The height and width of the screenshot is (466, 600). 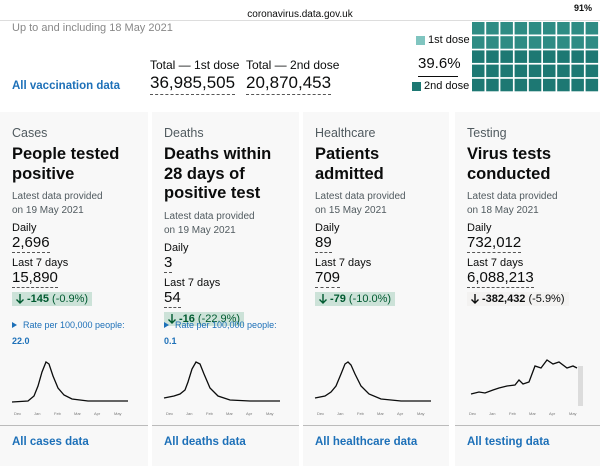 I want to click on wrap: 15,890, so click(x=76, y=278).